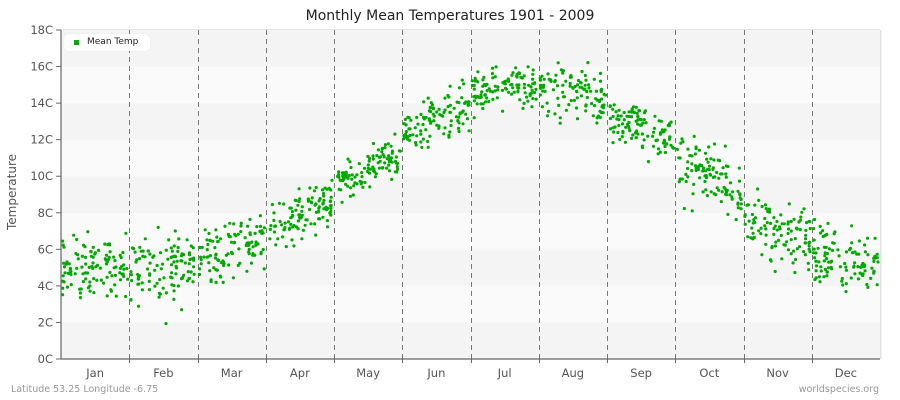 This screenshot has height=400, width=900. What do you see at coordinates (41, 67) in the screenshot?
I see `y-tick-label: 16C` at bounding box center [41, 67].